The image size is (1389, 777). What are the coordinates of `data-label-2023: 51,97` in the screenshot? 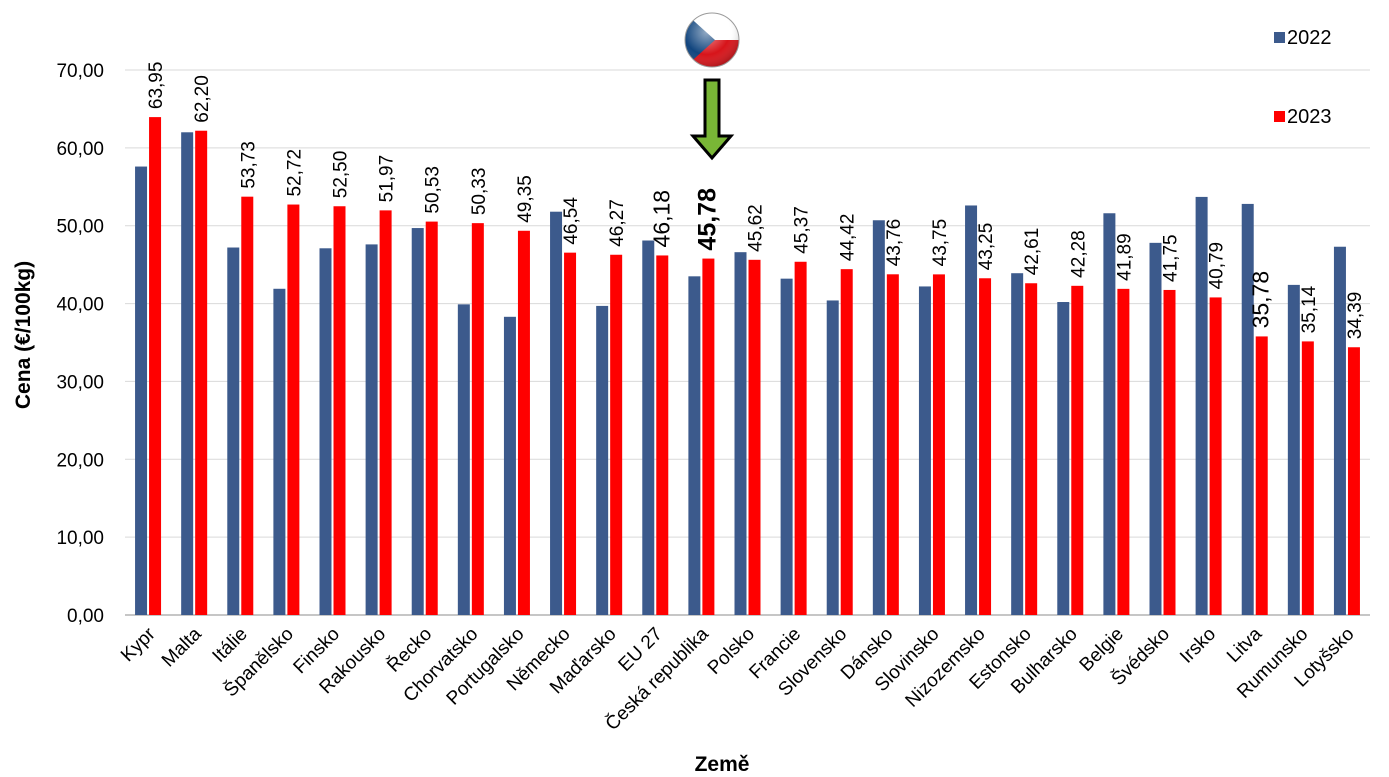 It's located at (387, 179).